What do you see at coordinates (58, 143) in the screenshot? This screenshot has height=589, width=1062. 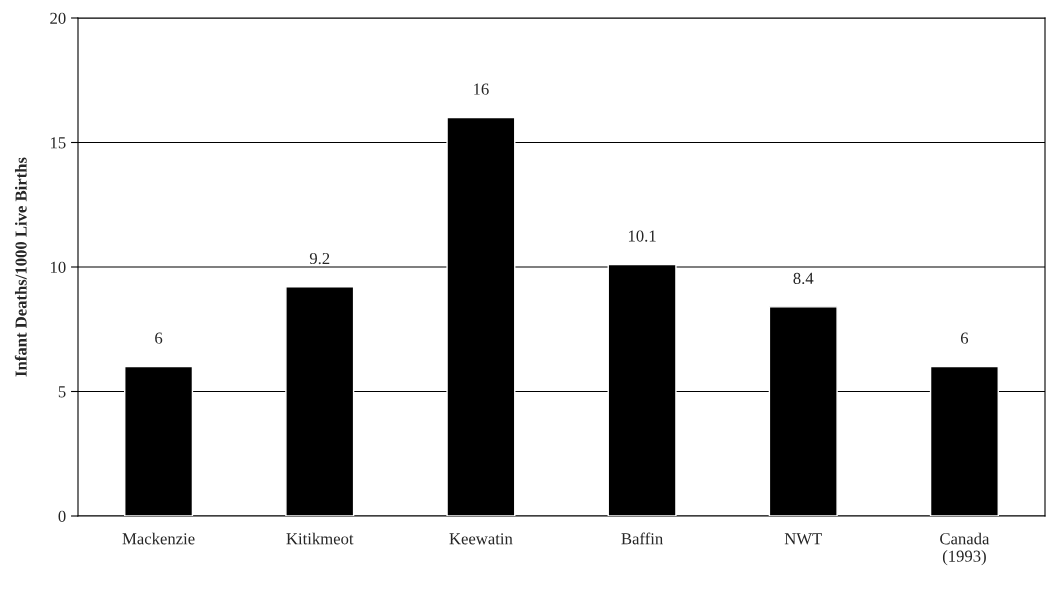 I see `y-tick-label: 15` at bounding box center [58, 143].